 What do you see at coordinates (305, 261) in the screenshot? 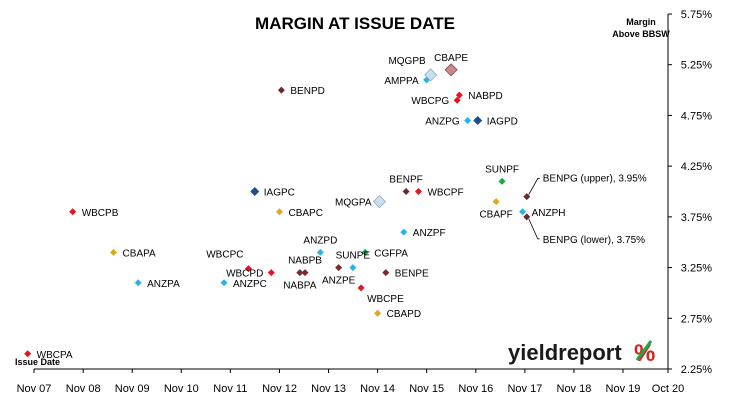
I see `point-label: NABPB` at bounding box center [305, 261].